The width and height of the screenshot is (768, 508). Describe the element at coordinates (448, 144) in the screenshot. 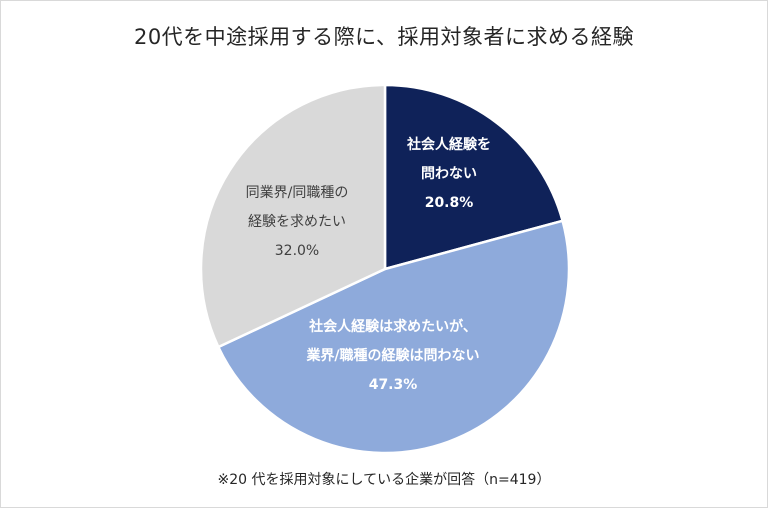

I see `slice-category-label: 社会人経験を` at that location.